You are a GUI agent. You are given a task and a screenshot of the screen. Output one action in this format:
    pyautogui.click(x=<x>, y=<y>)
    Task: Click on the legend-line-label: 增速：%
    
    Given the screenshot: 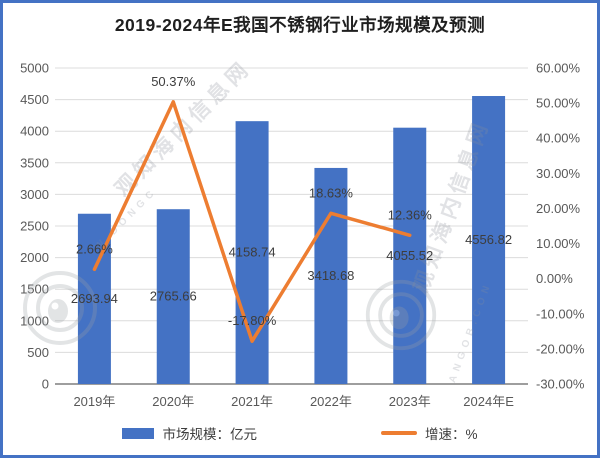 What is the action you would take?
    pyautogui.click(x=451, y=434)
    